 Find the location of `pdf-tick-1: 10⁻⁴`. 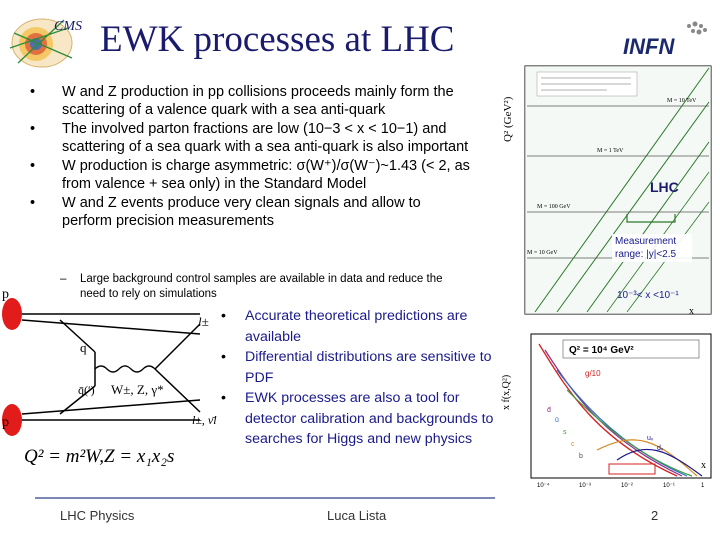

pdf-tick-1: 10⁻⁴ is located at coordinates (543, 485).